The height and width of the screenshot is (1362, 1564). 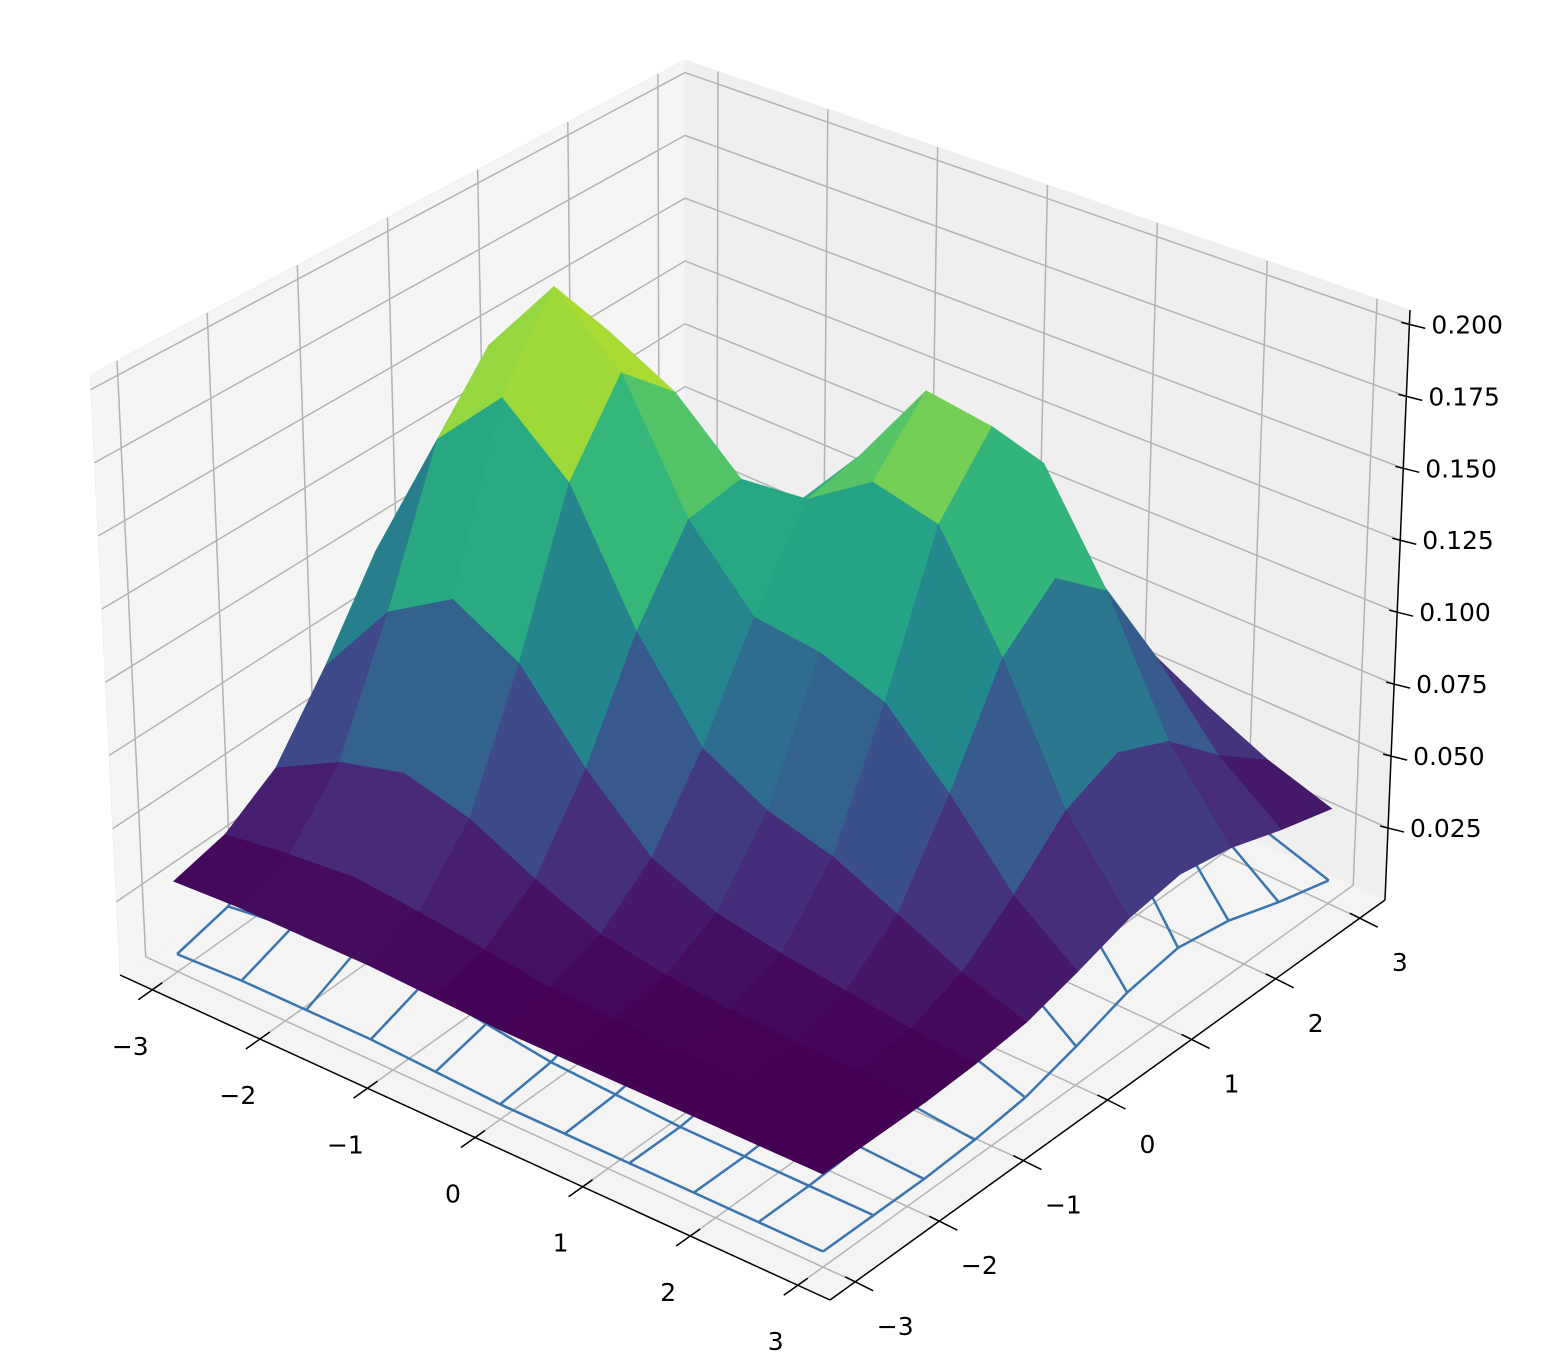 What do you see at coordinates (1148, 1144) in the screenshot?
I see `y-tick-label: 0` at bounding box center [1148, 1144].